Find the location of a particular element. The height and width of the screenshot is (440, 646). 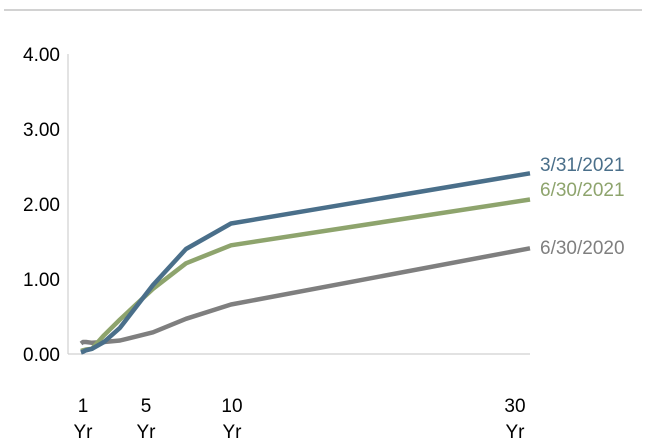

series-label: 3/31/2021 is located at coordinates (582, 165).